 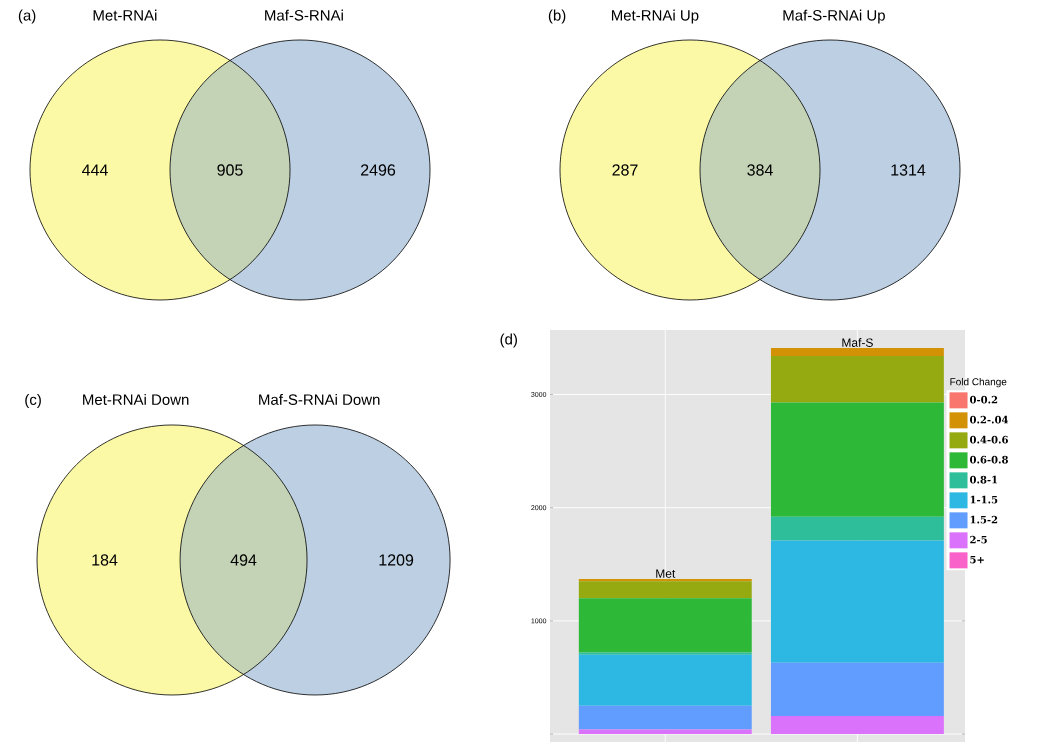 I want to click on legend-label: 0.6-0.8, so click(x=989, y=459).